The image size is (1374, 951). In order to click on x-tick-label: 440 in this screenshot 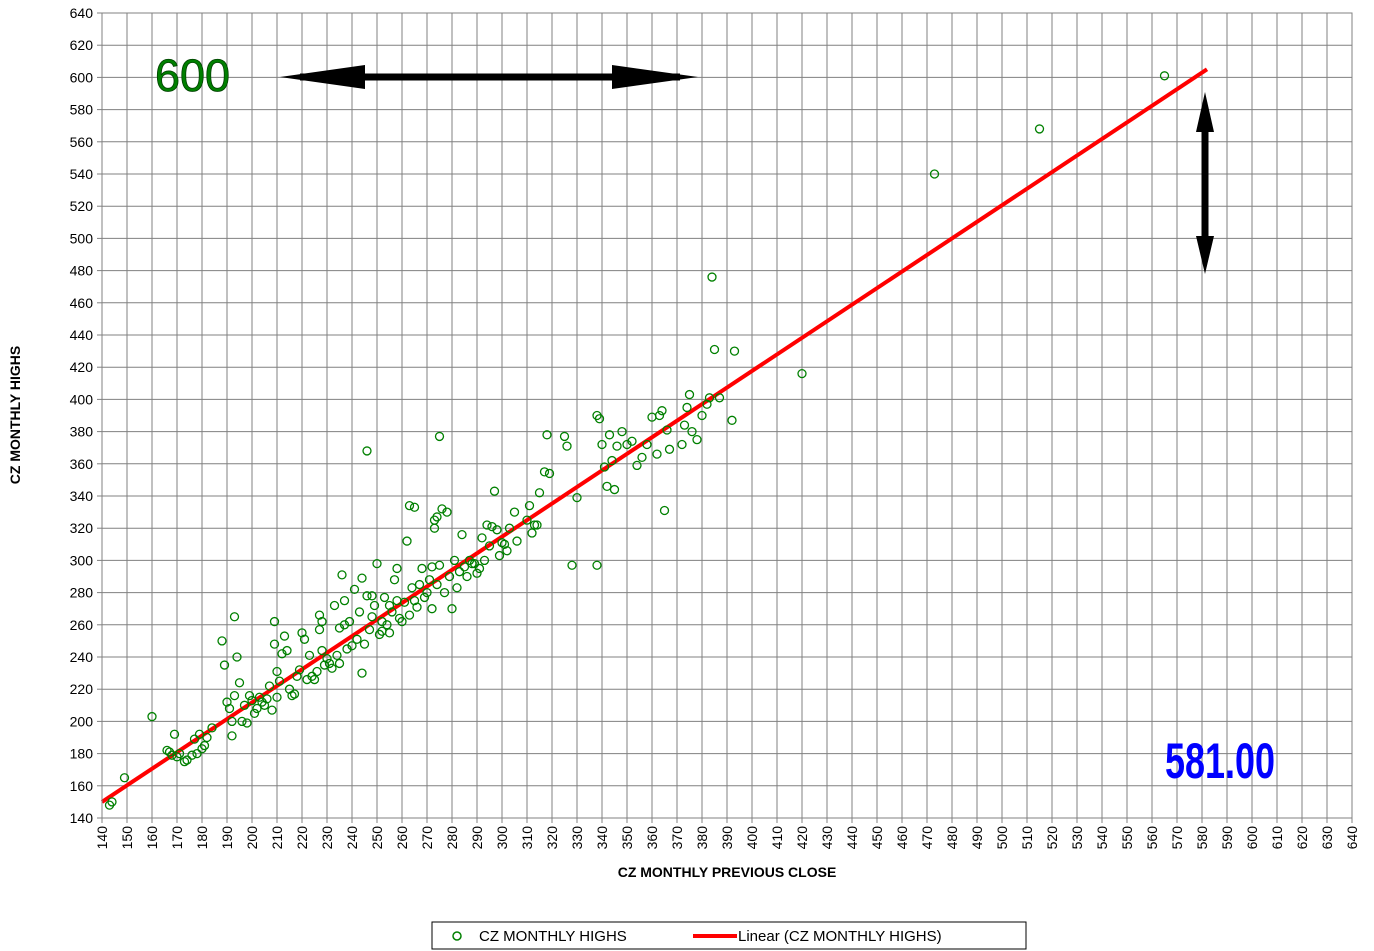, I will do `click(852, 838)`.